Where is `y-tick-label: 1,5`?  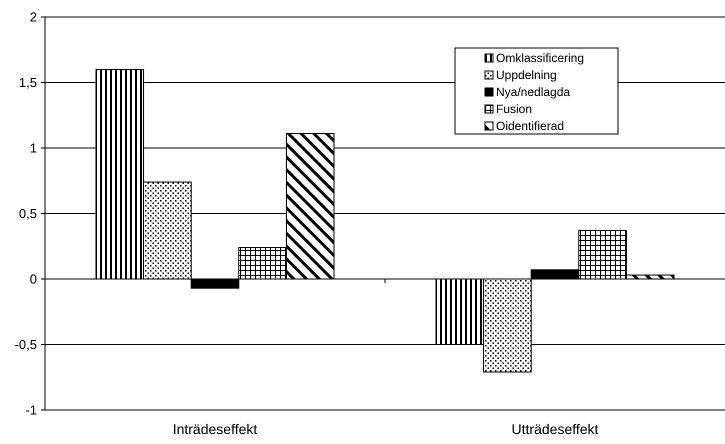
y-tick-label: 1,5 is located at coordinates (27, 82).